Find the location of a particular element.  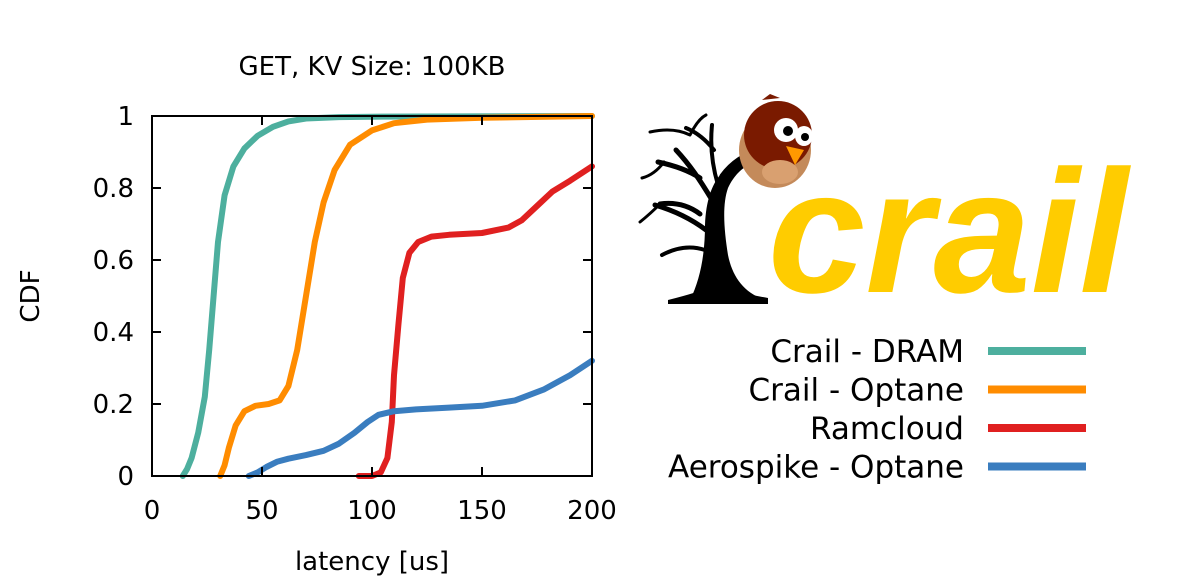

x-axis-title: latency [us] is located at coordinates (372, 562).